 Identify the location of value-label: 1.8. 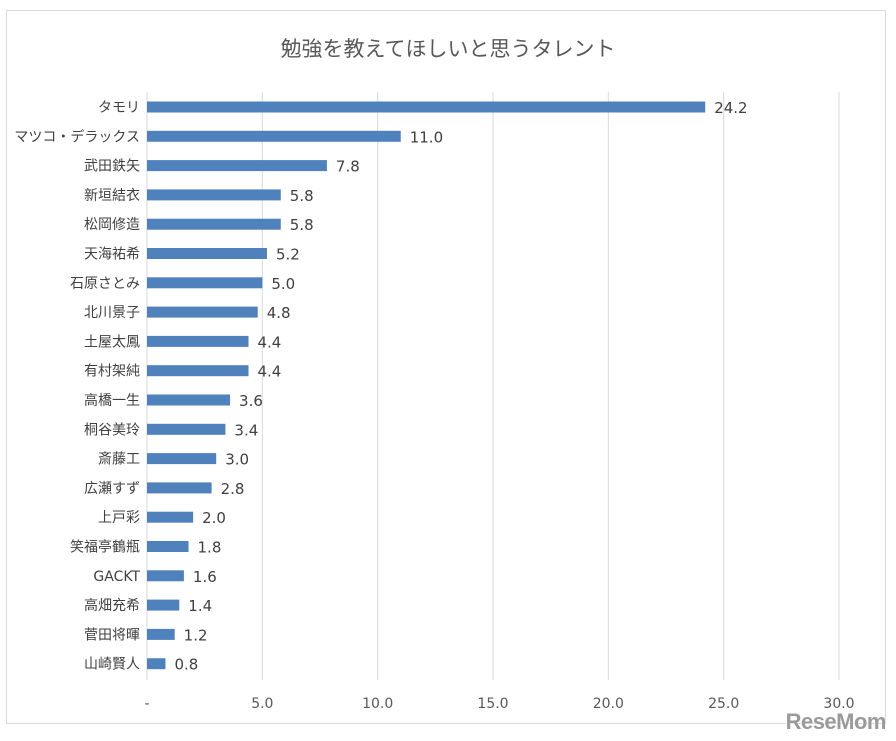
(210, 548).